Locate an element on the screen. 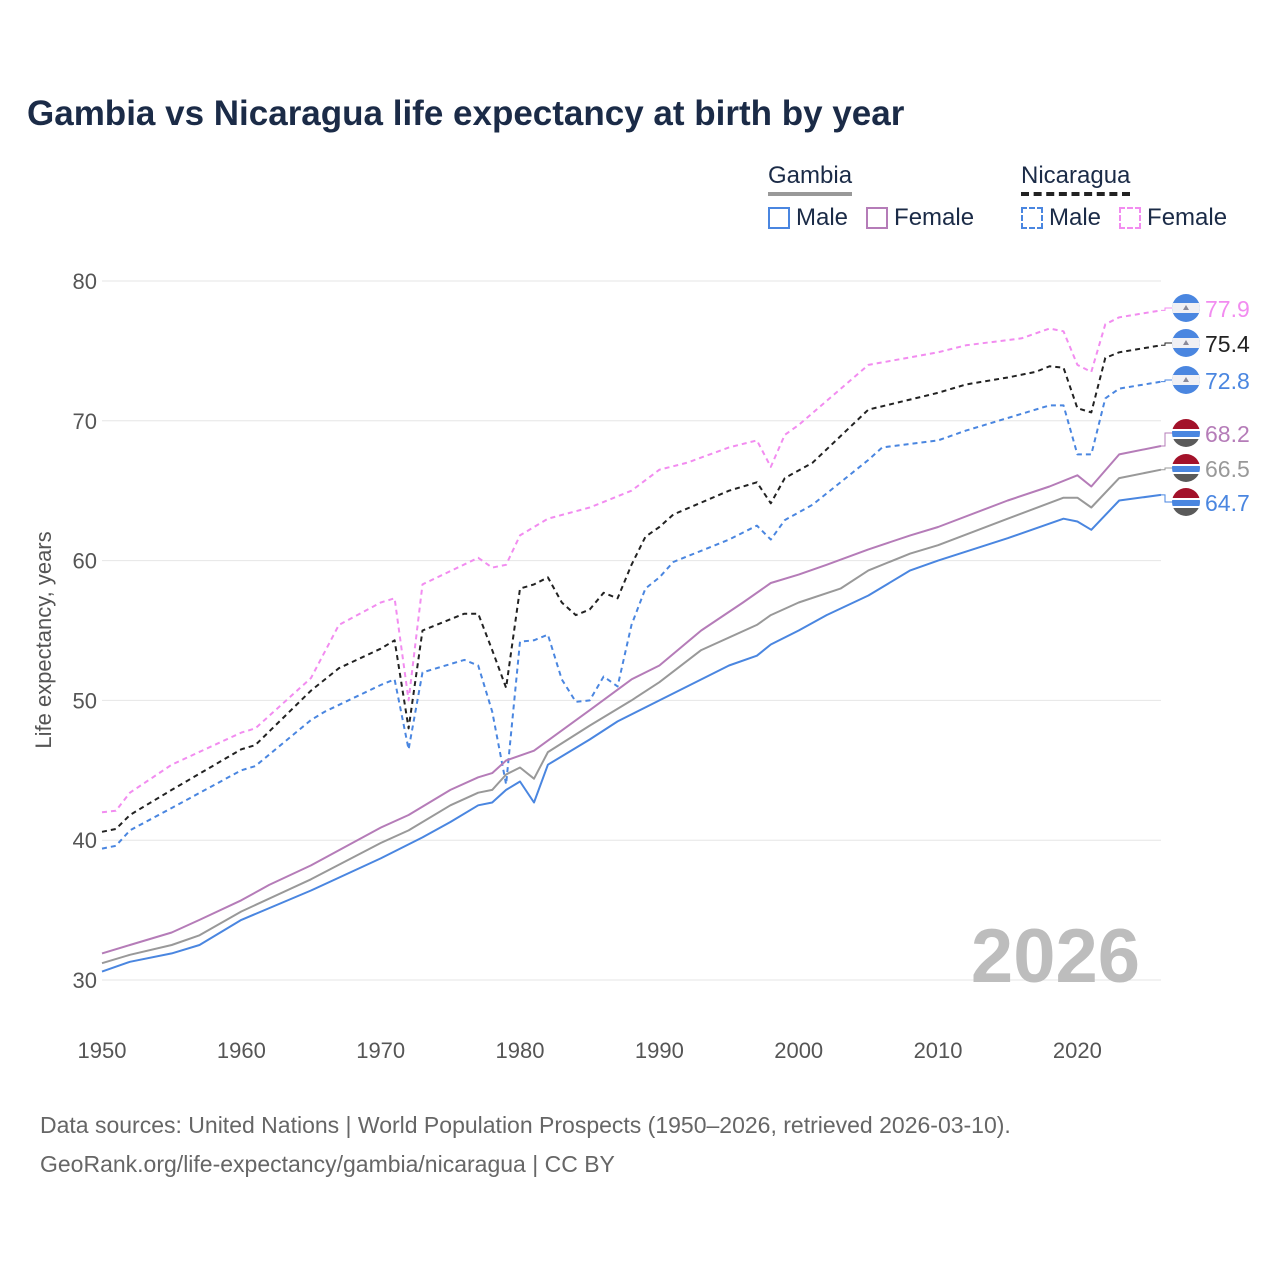 This screenshot has height=1280, width=1280. year-watermark: 2026 is located at coordinates (1055, 956).